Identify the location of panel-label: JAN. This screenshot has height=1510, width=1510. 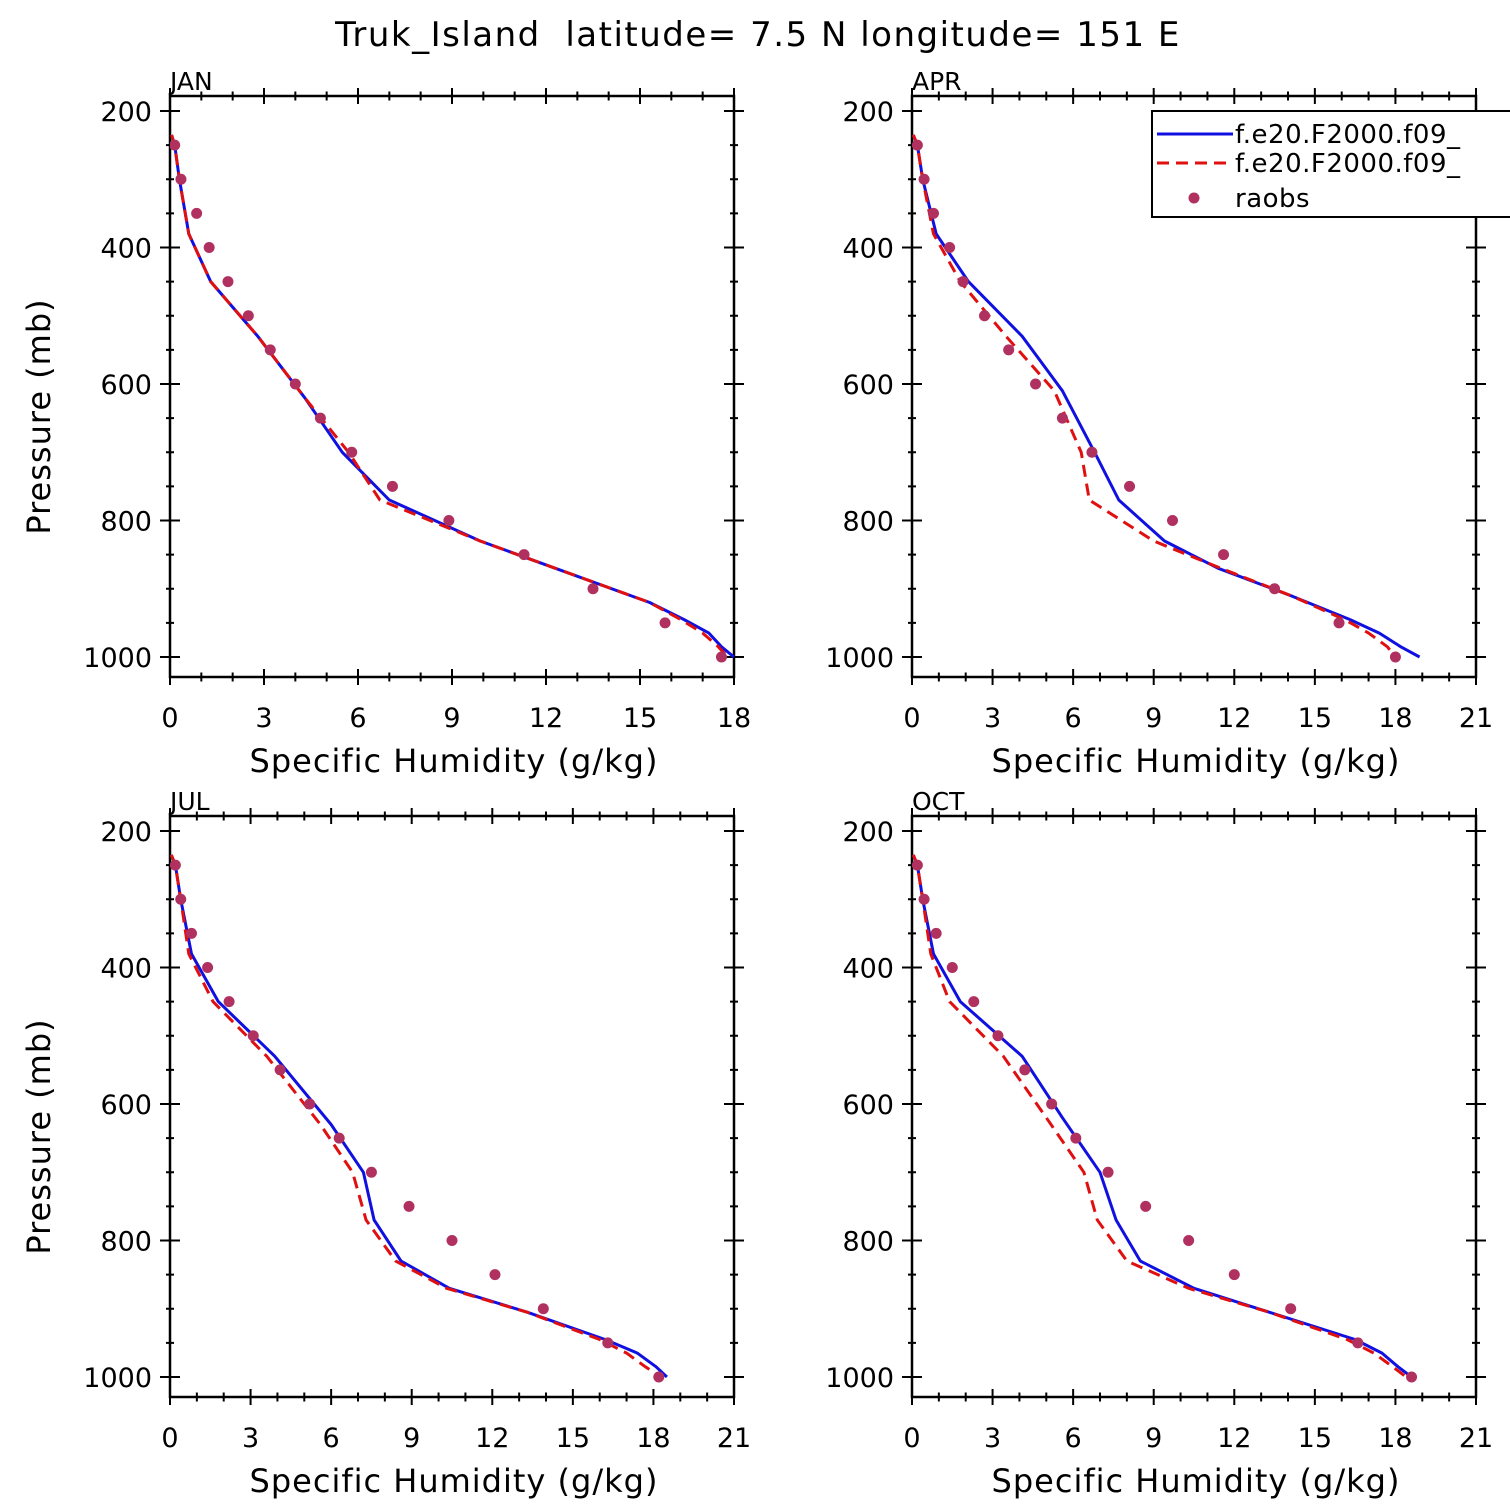
(190, 81).